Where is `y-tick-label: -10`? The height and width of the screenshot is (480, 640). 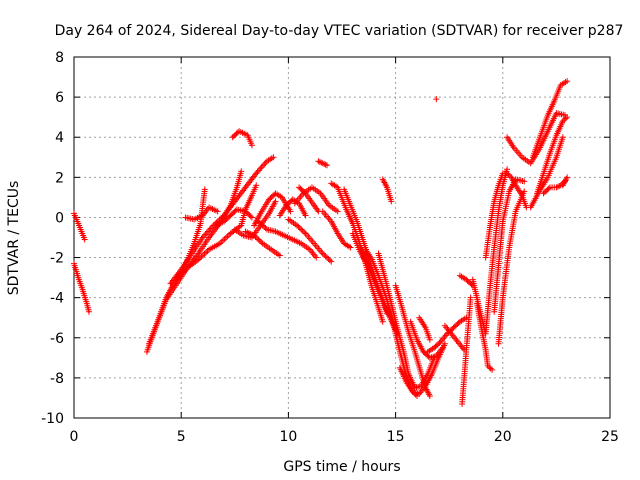
y-tick-label: -10 is located at coordinates (52, 419).